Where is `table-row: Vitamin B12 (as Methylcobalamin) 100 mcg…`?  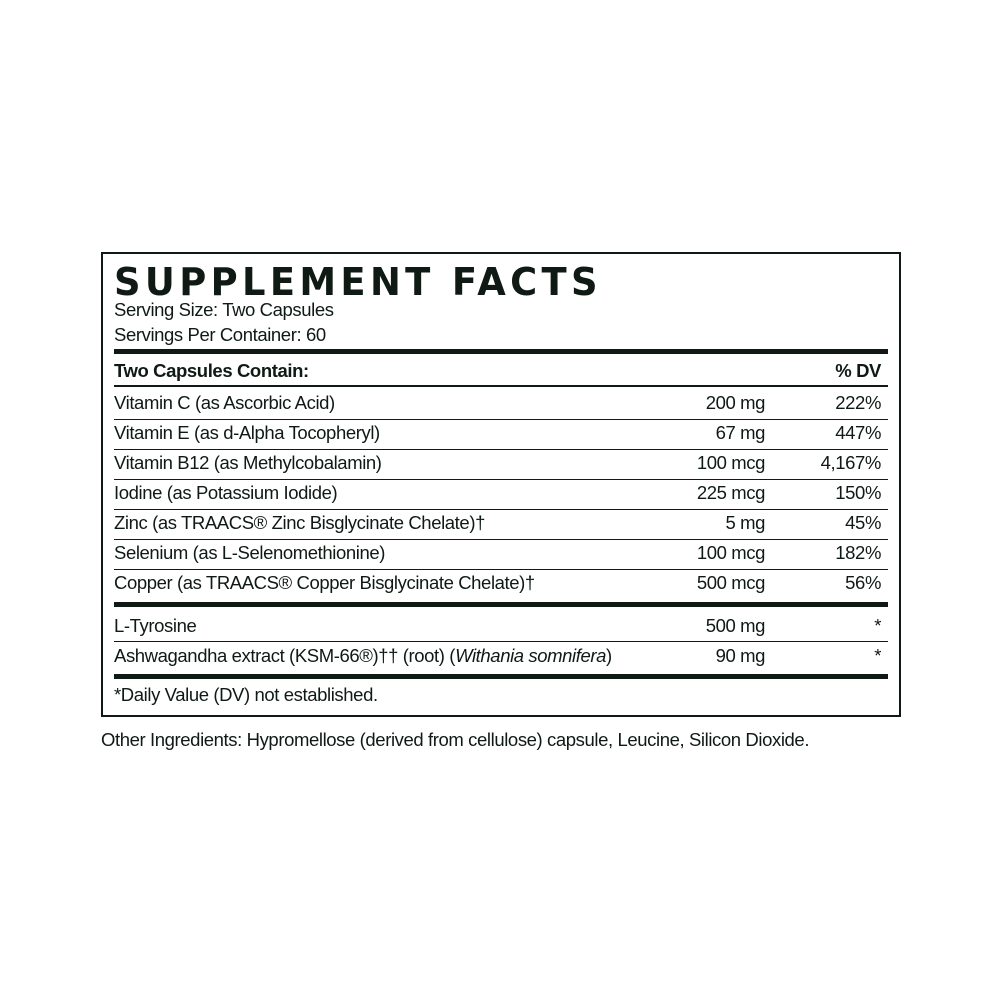
table-row: Vitamin B12 (as Methylcobalamin) 100 mcg… is located at coordinates (501, 463).